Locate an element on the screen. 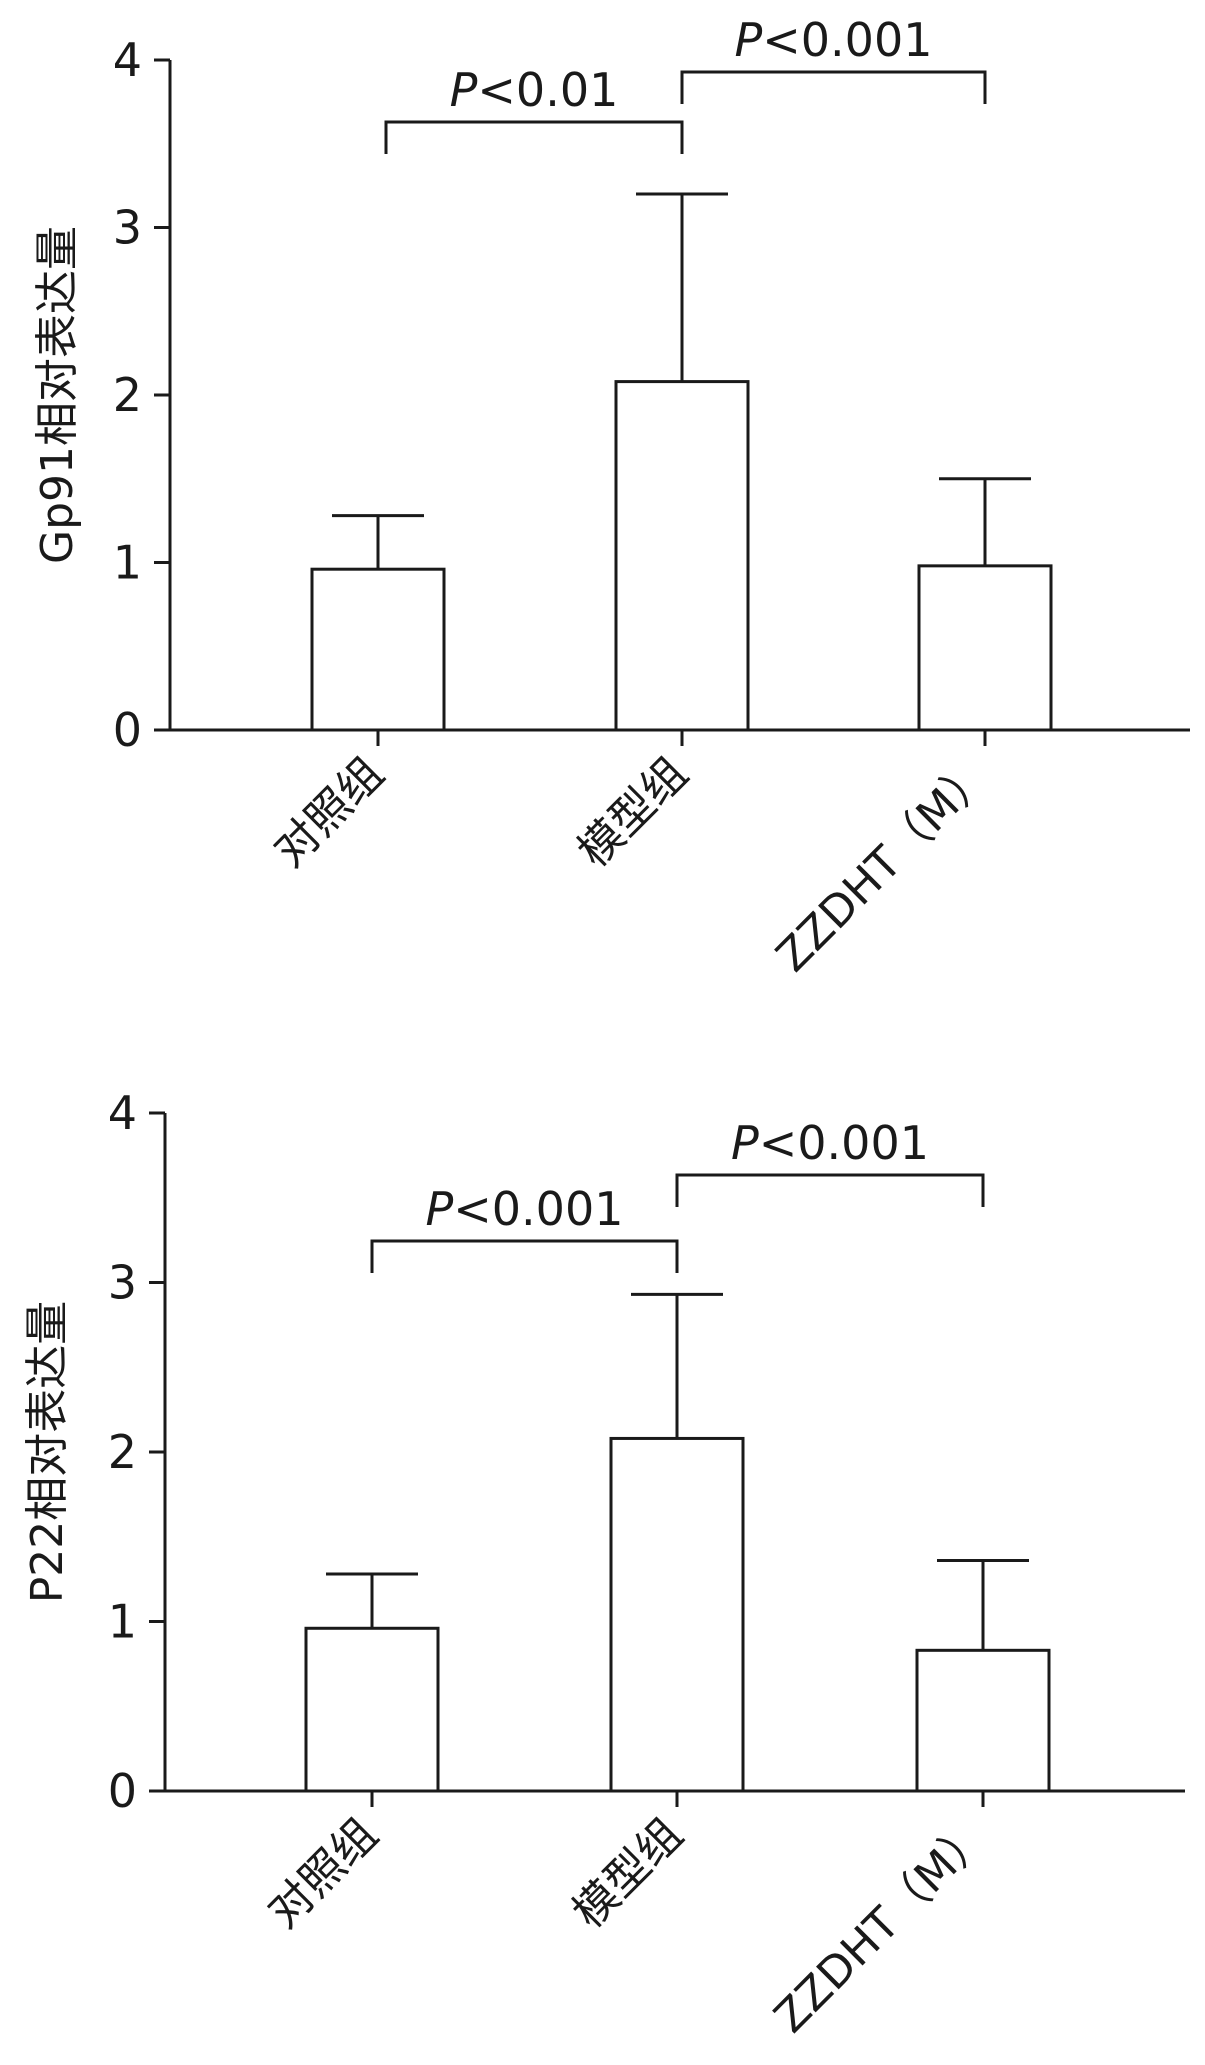  significance-label: P<0.01 is located at coordinates (534, 90).